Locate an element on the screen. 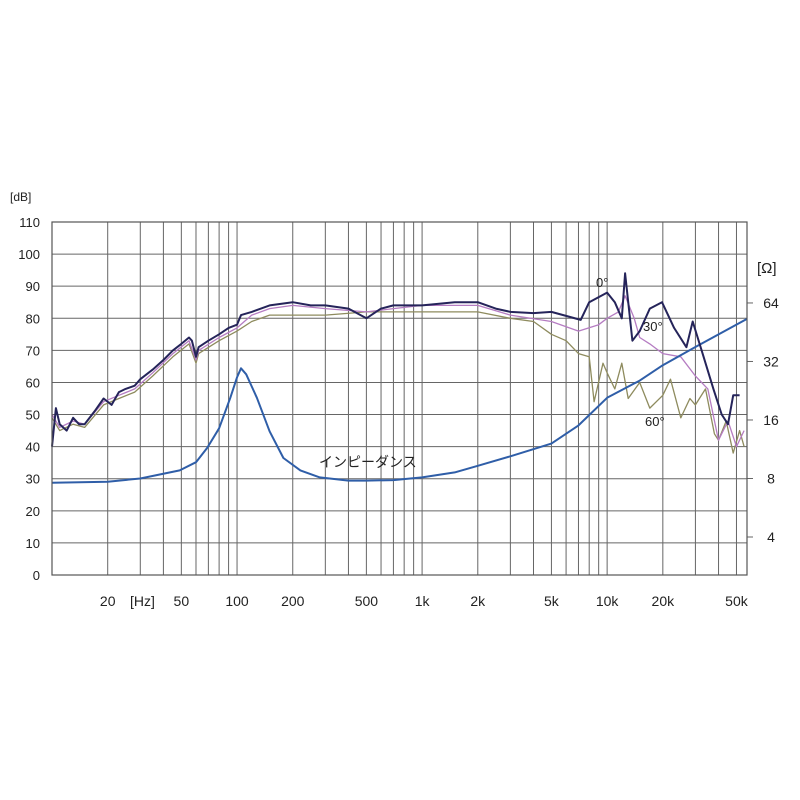  x-tick-label: 50k is located at coordinates (737, 601).